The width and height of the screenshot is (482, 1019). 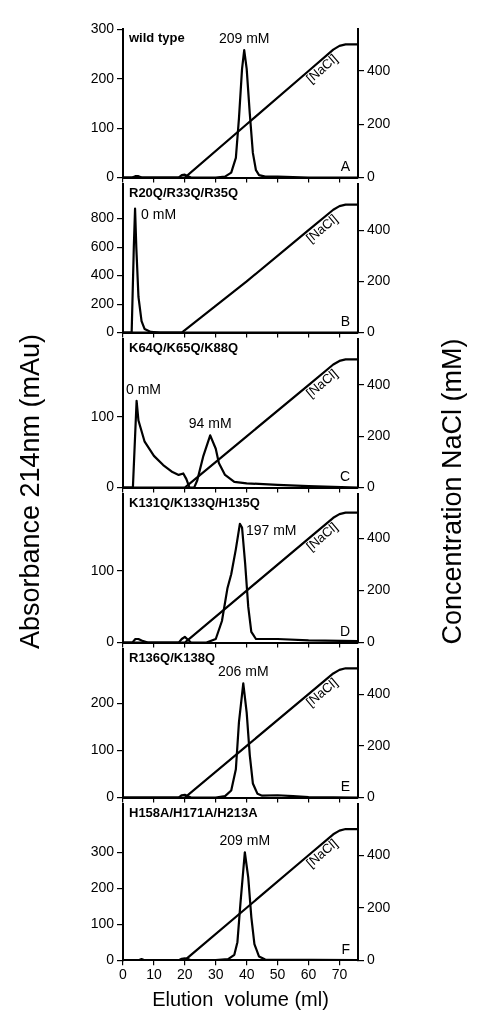 I want to click on annotation: 94 mM, so click(x=210, y=423).